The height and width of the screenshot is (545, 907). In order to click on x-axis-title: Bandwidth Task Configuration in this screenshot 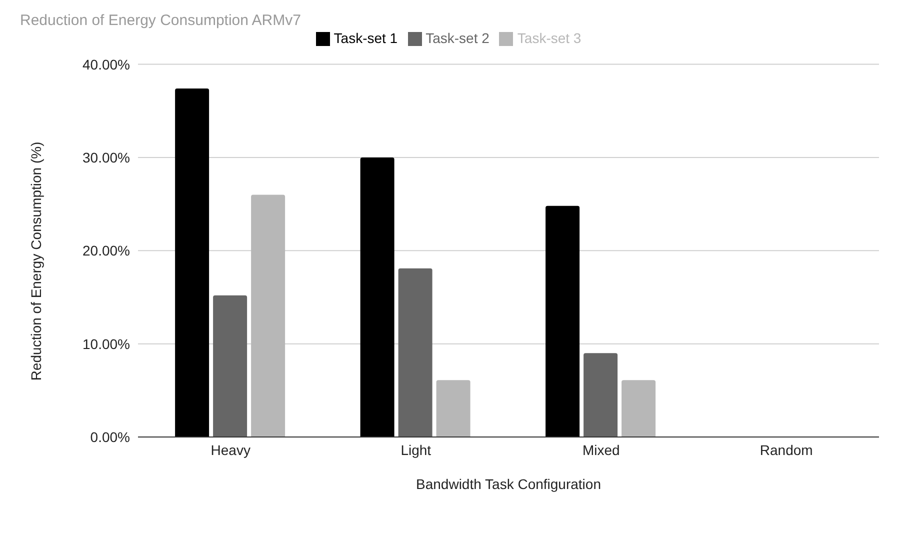, I will do `click(508, 484)`.